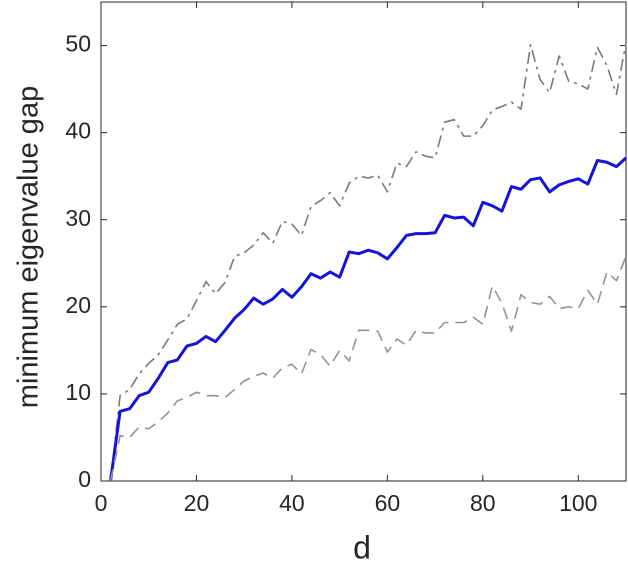 The height and width of the screenshot is (568, 628). Describe the element at coordinates (78, 218) in the screenshot. I see `y-tick-label: 30` at that location.